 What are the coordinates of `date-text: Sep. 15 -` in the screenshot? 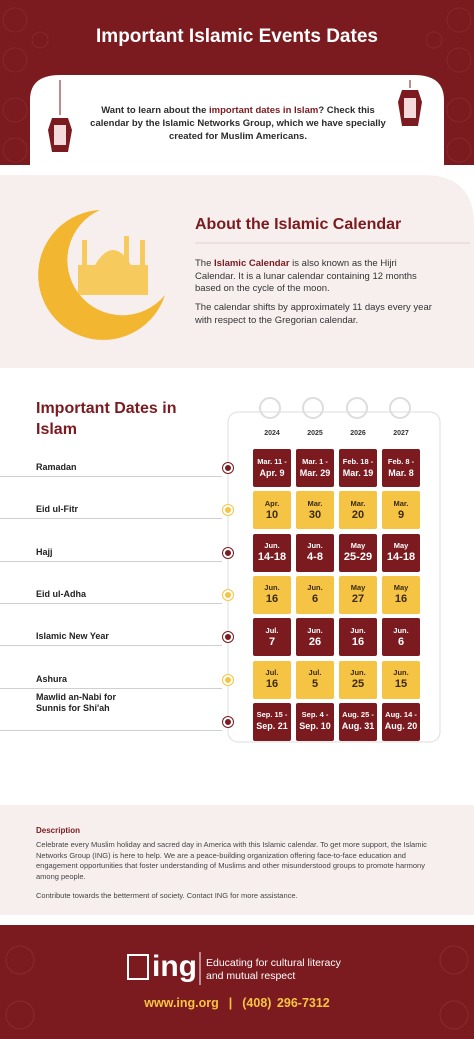 It's located at (272, 715).